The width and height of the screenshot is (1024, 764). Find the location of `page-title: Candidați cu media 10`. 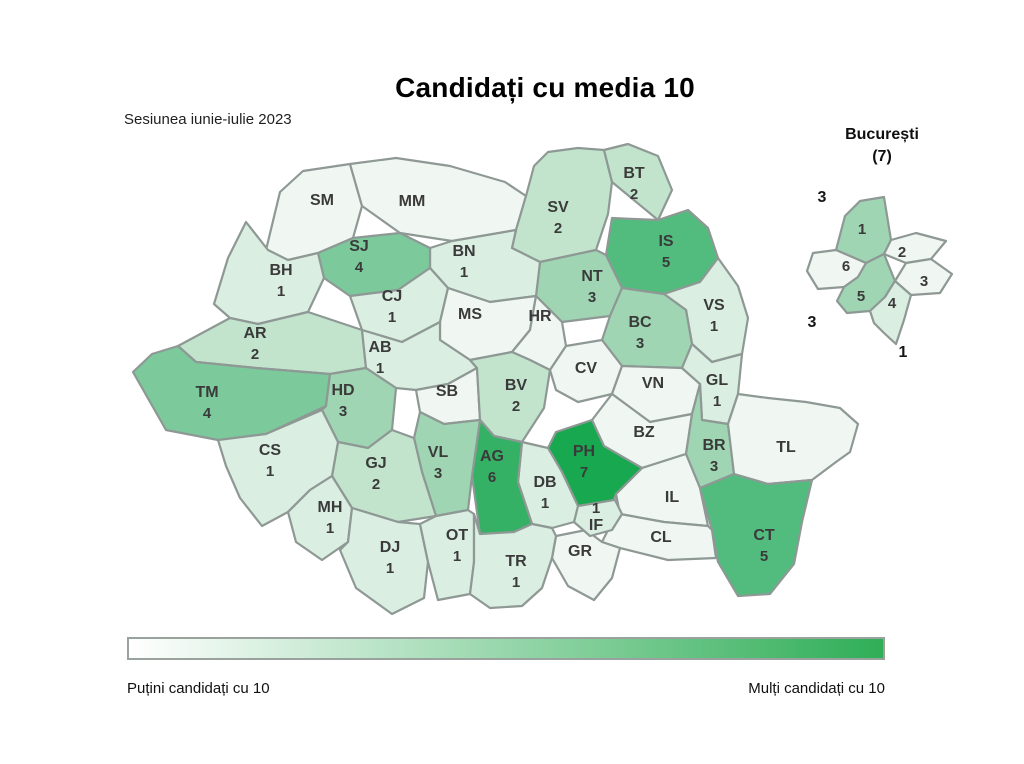

page-title: Candidați cu media 10 is located at coordinates (545, 87).